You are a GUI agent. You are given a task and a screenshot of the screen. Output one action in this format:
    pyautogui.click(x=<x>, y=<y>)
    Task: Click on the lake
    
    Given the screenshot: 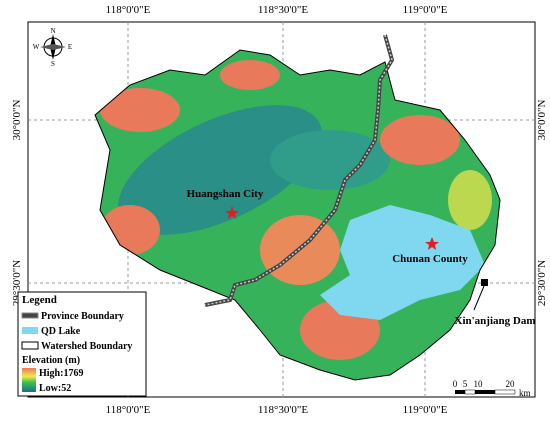 What is the action you would take?
    pyautogui.click(x=402, y=262)
    